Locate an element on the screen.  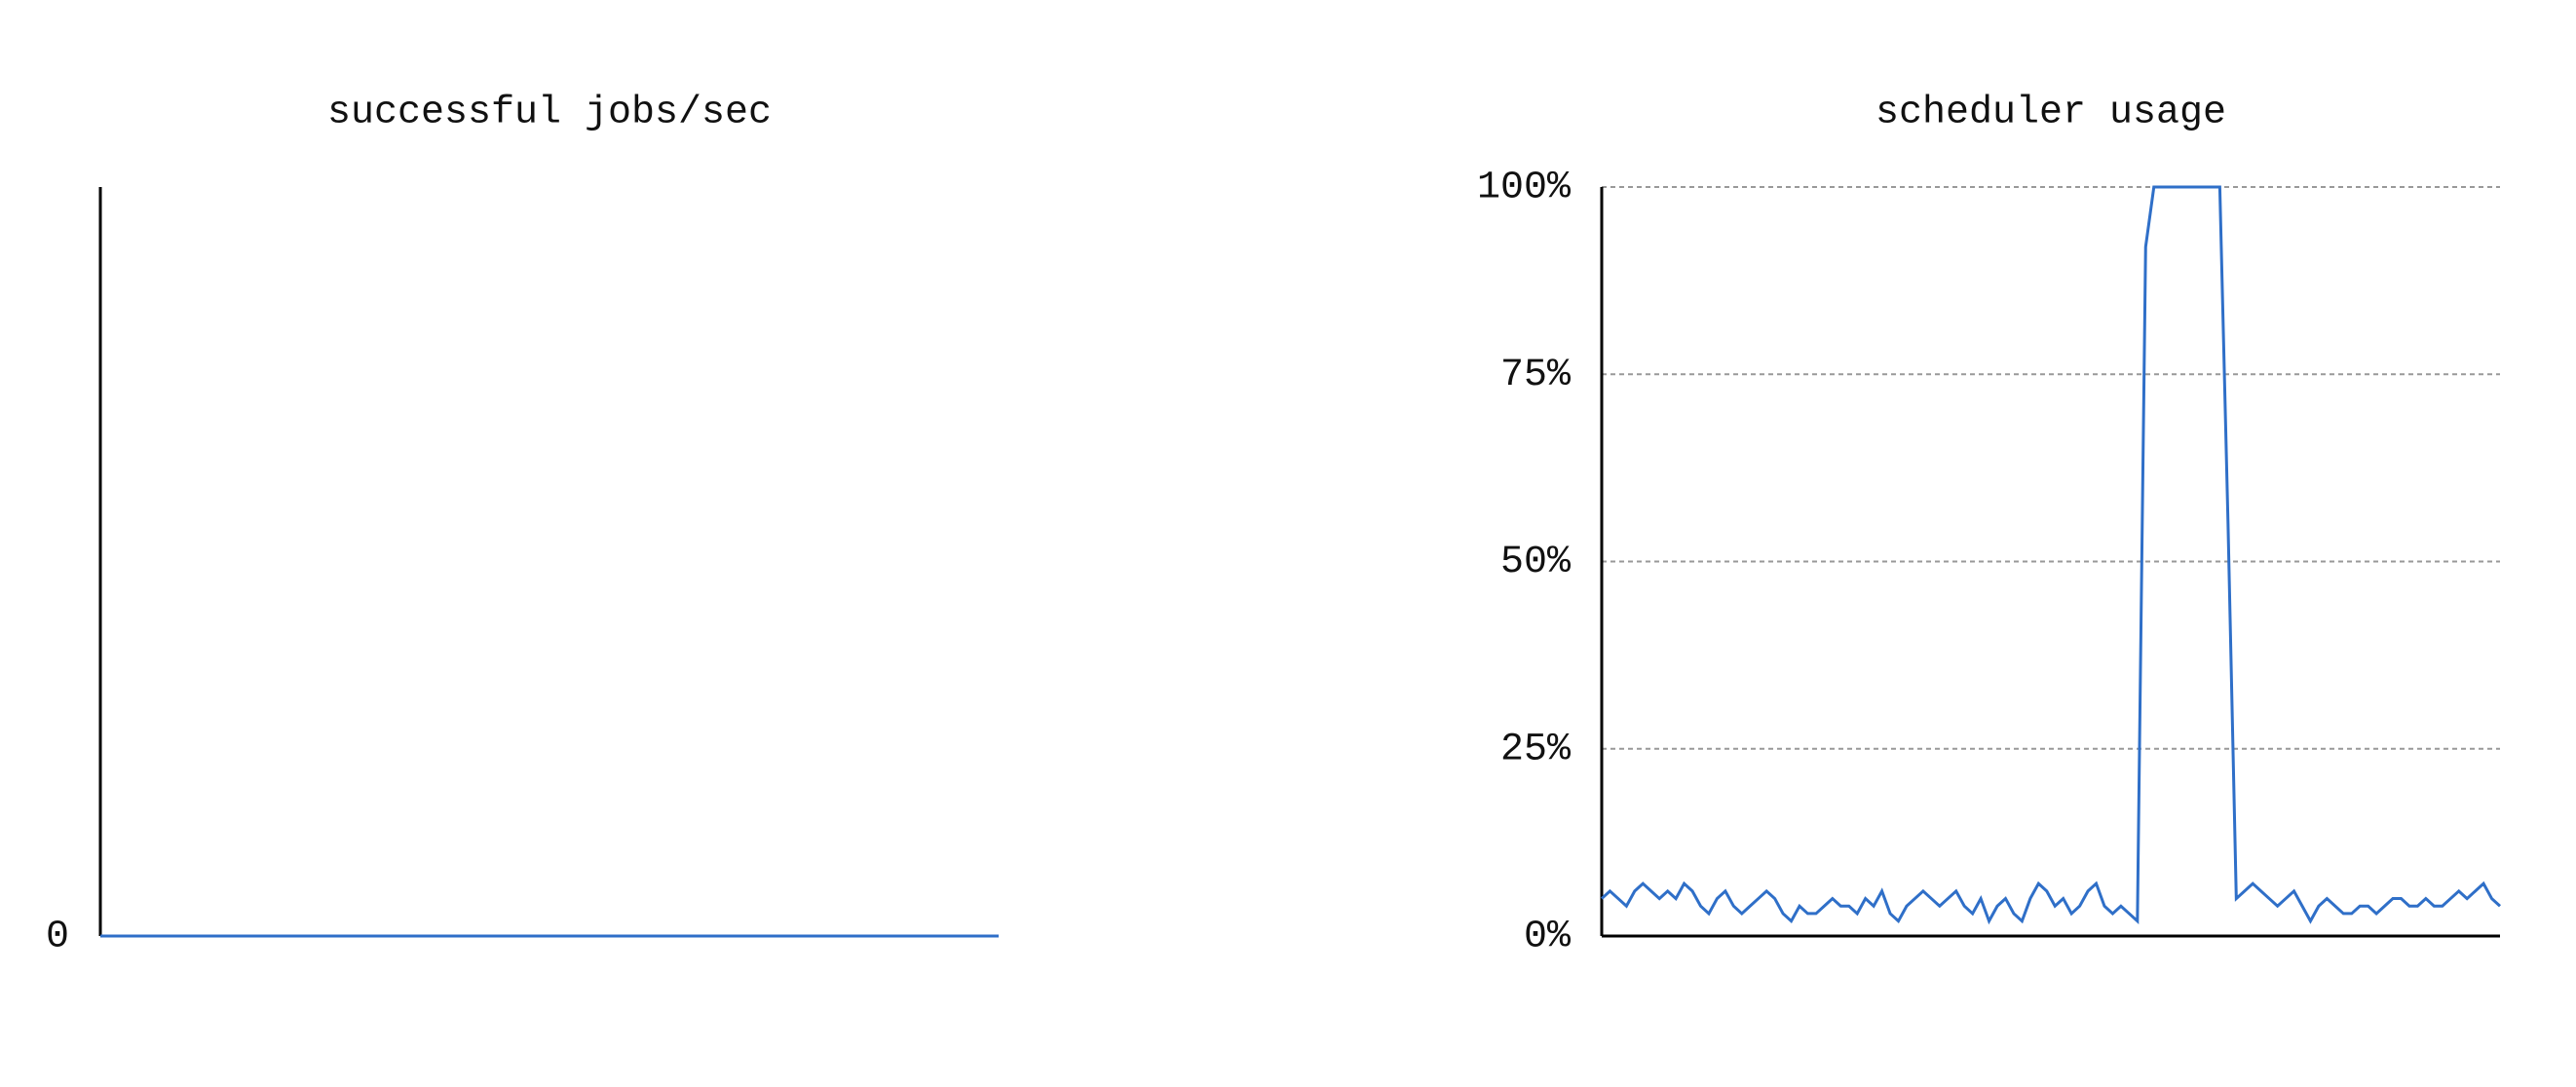
y-tick-label: 50% is located at coordinates (1536, 562).